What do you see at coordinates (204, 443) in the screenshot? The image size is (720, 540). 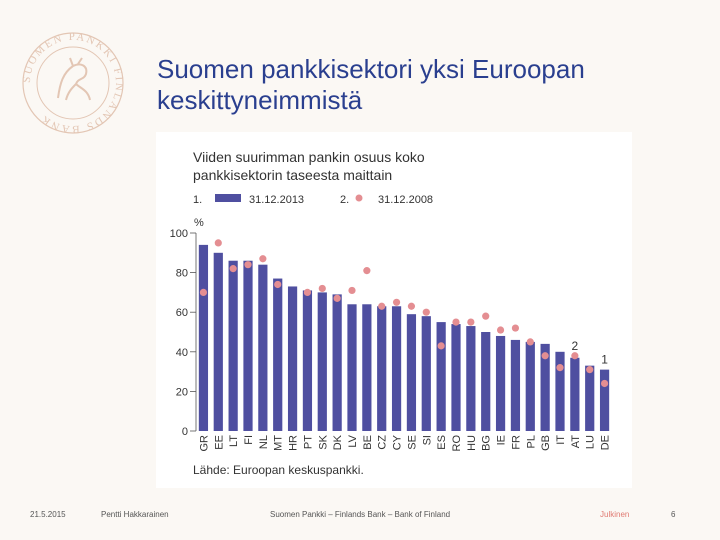 I see `x-tick-label-GR: GR` at bounding box center [204, 443].